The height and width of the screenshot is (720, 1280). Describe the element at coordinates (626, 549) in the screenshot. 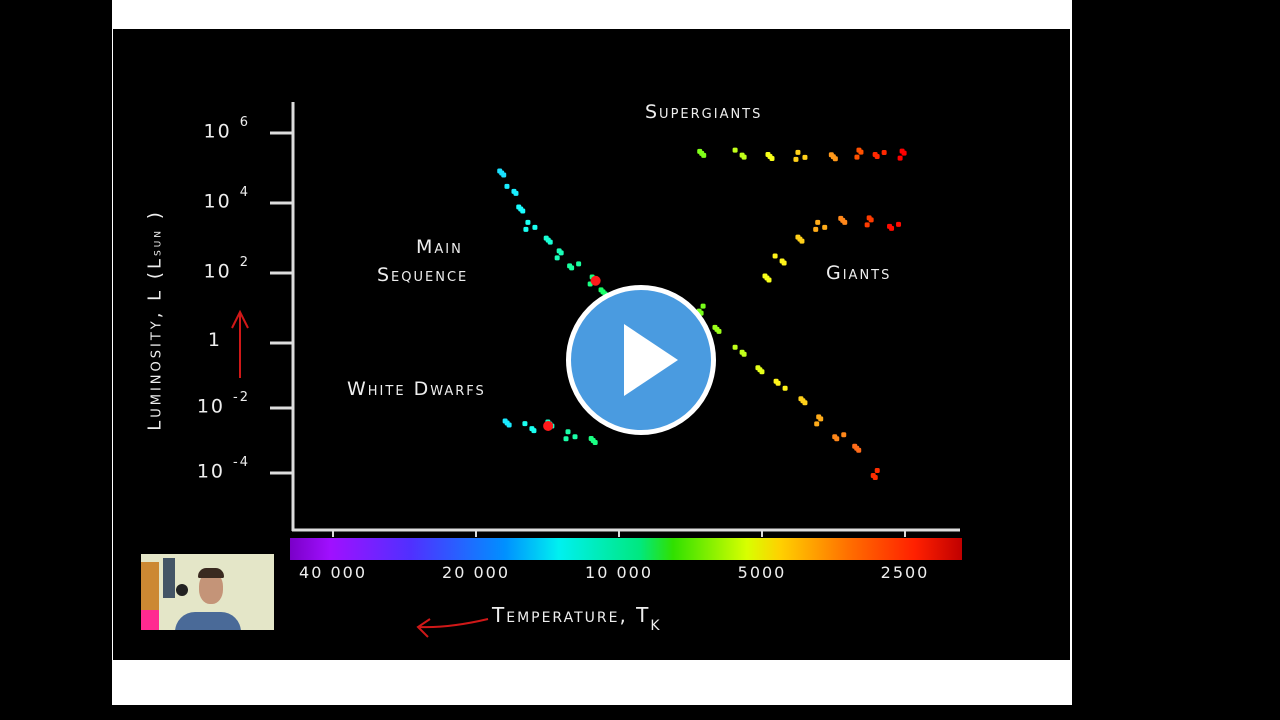

I see `temperature-color-bar` at that location.